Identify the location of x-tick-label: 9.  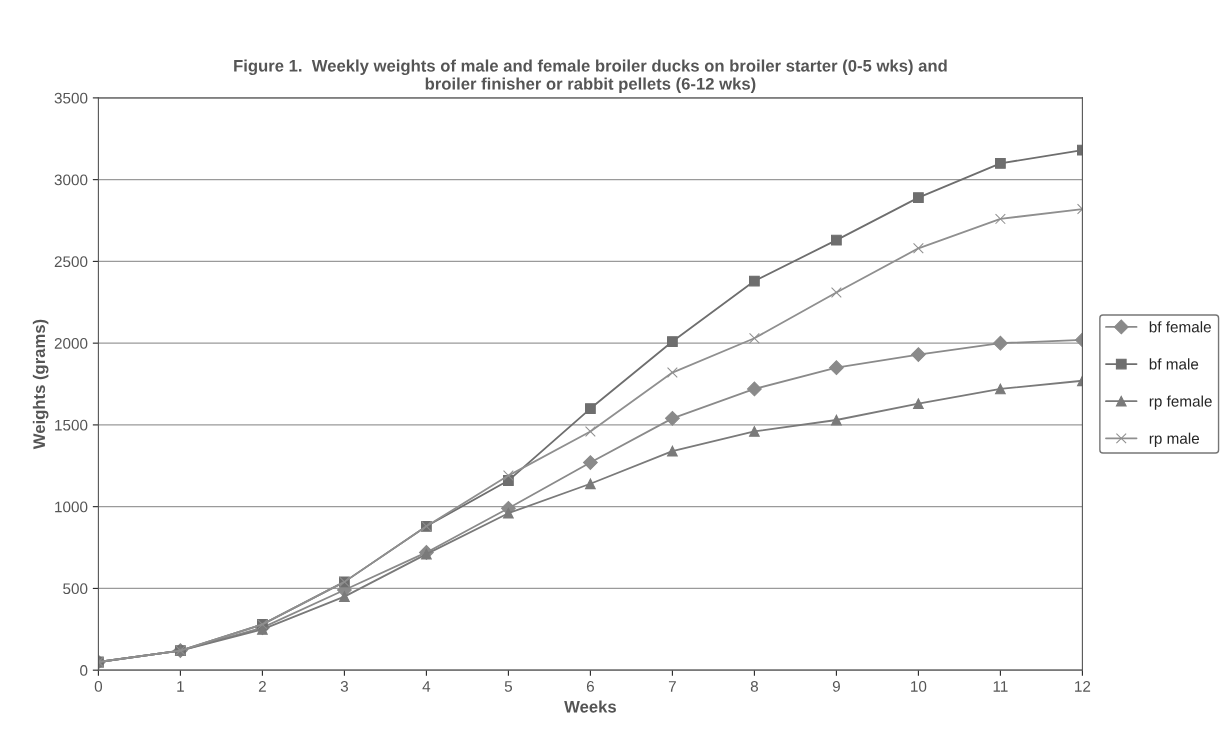
(836, 686).